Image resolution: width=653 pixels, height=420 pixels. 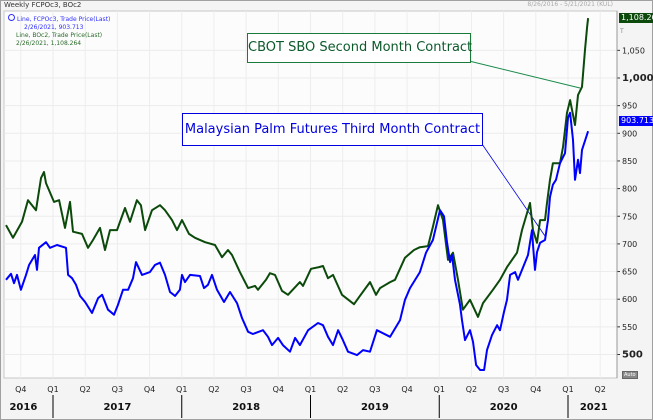 What do you see at coordinates (23, 407) in the screenshot?
I see `x-year-label: 2016` at bounding box center [23, 407].